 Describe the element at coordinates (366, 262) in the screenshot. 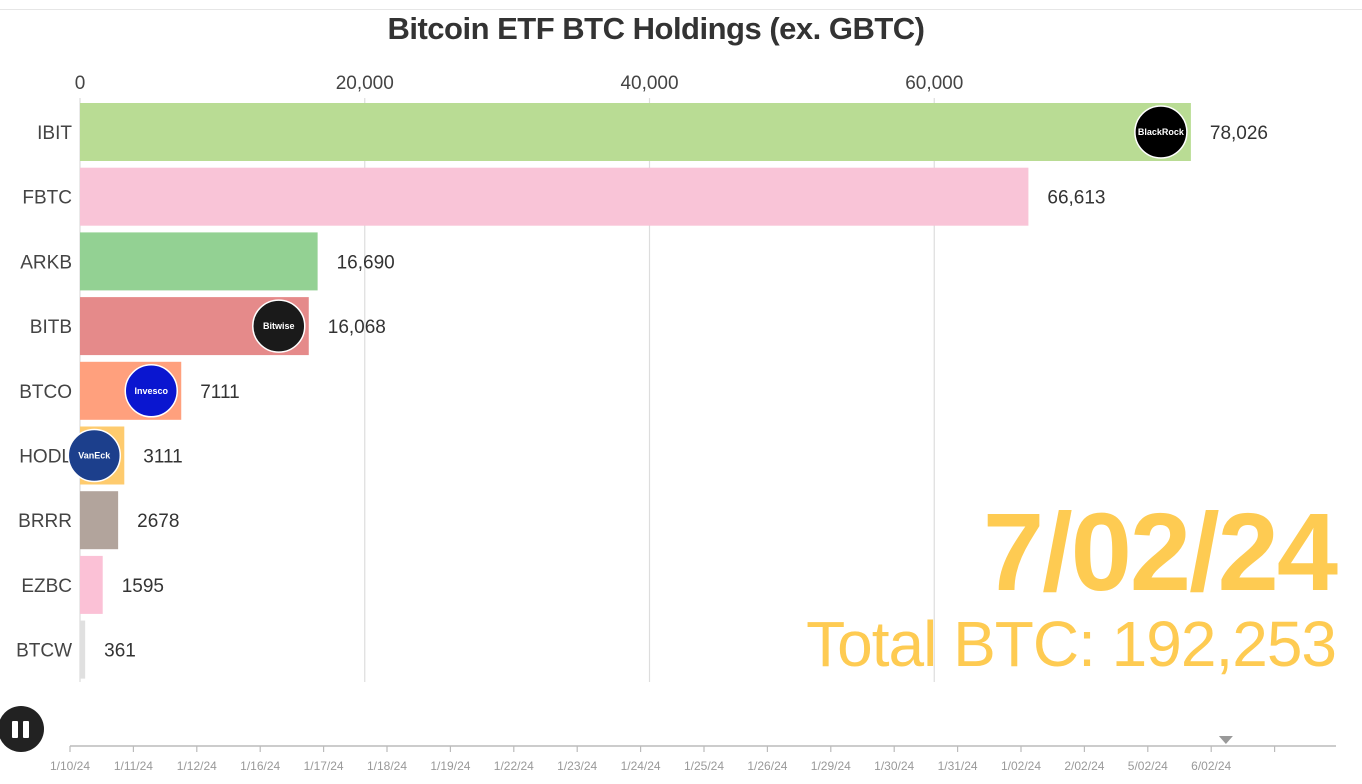

I see `value-label: 16,690` at that location.